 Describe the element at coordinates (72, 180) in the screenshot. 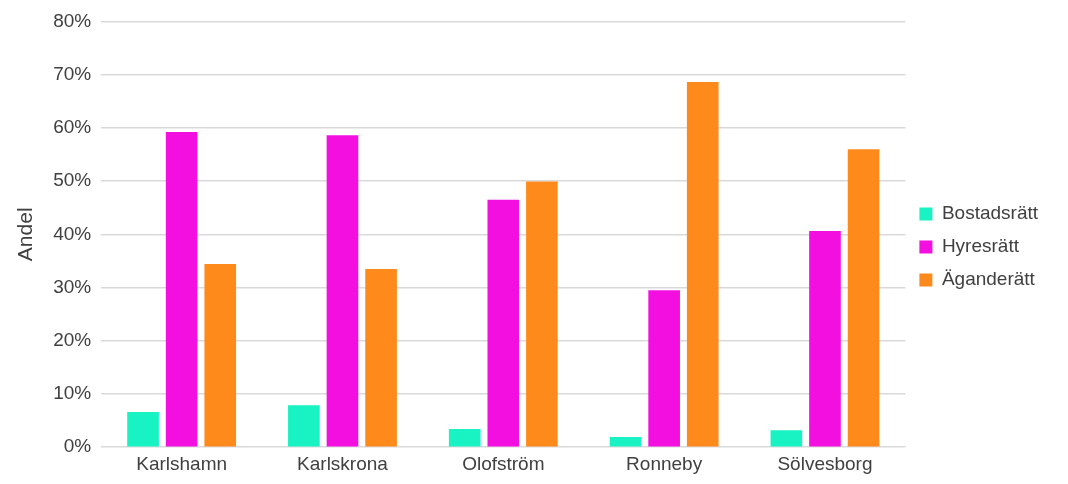

I see `y-tick-label: 50%` at that location.